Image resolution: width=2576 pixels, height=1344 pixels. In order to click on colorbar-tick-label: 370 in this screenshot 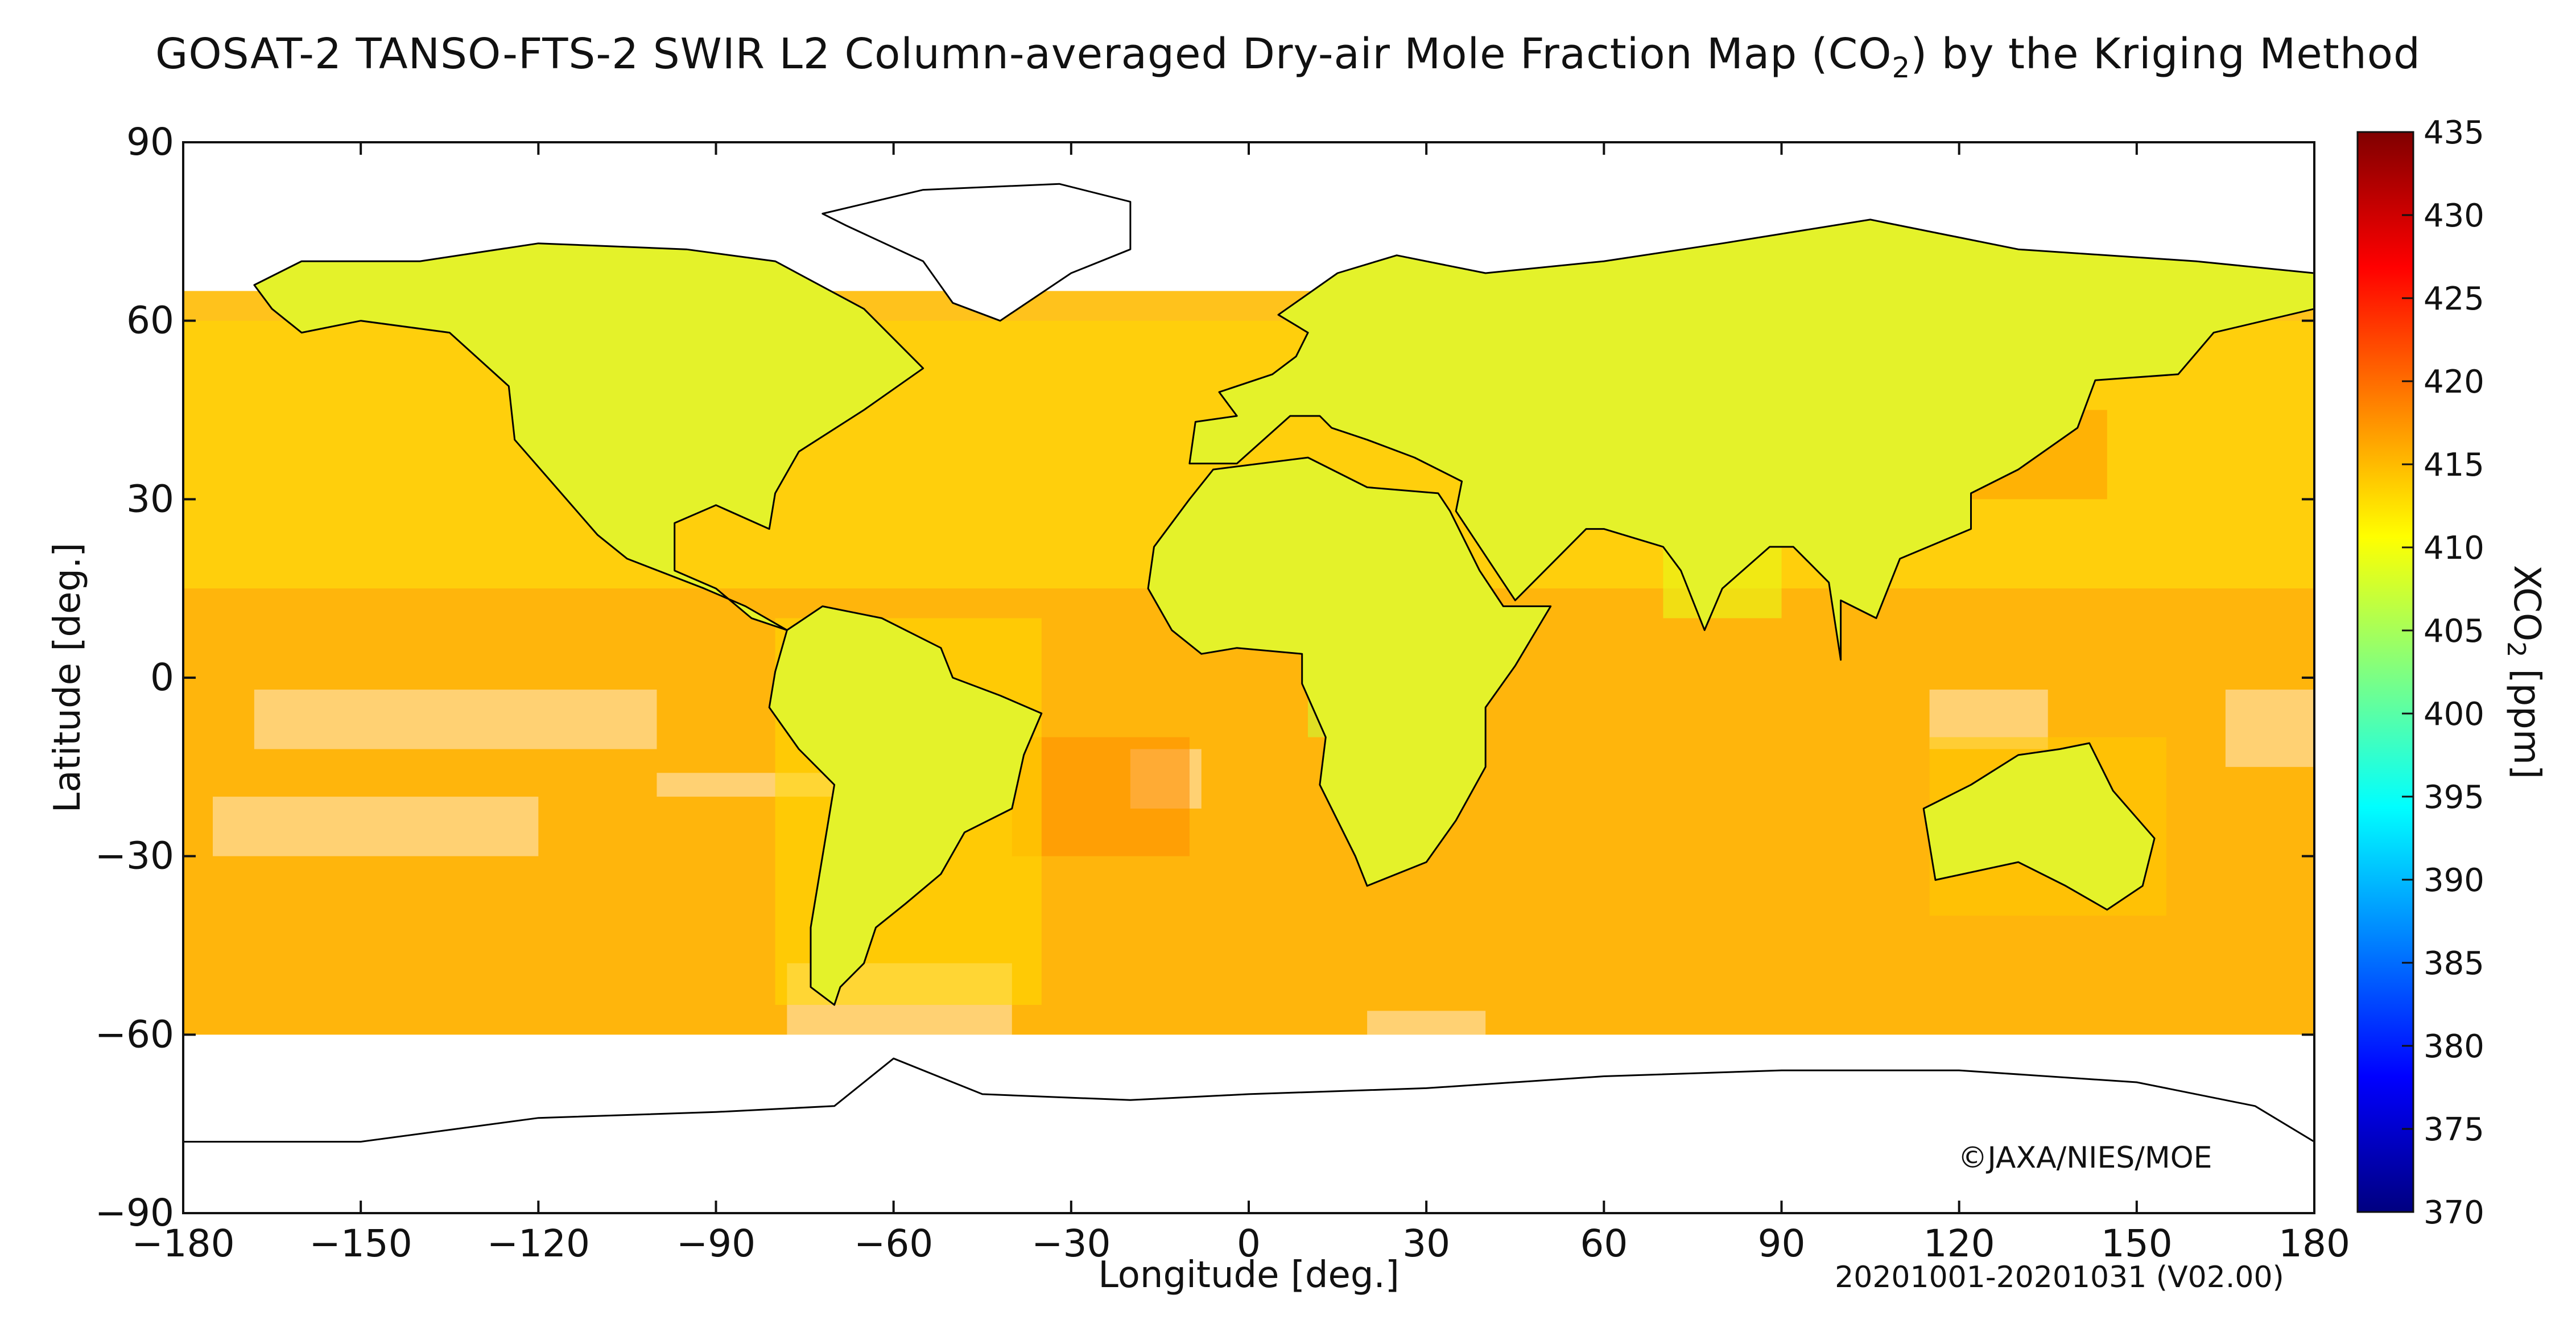, I will do `click(2454, 1212)`.